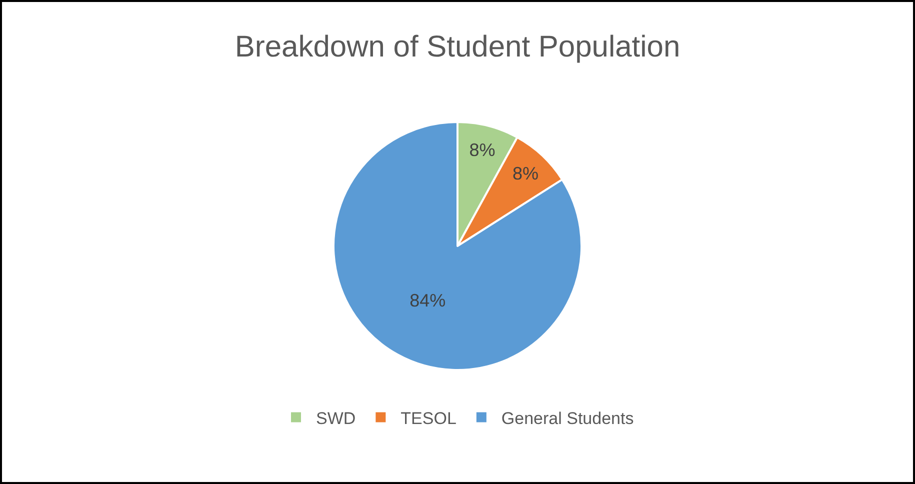 The width and height of the screenshot is (915, 484). Describe the element at coordinates (457, 47) in the screenshot. I see `chart-title: Breakdown of Student Population` at that location.